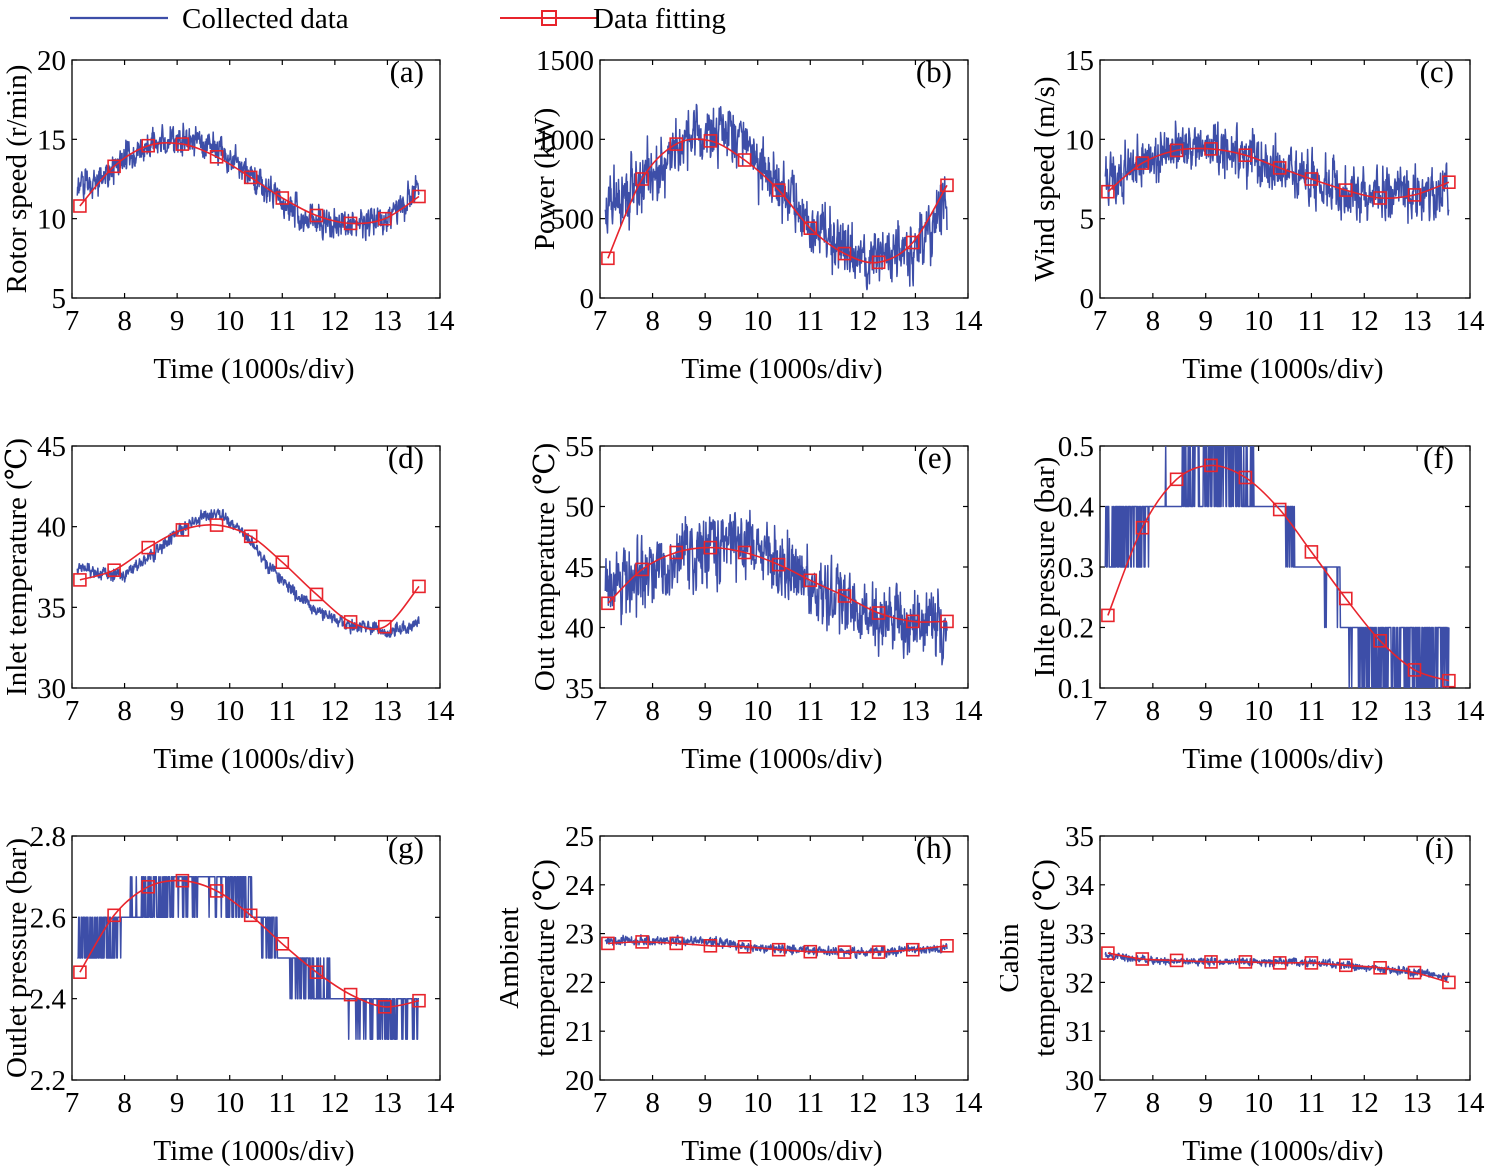  What do you see at coordinates (580, 886) in the screenshot?
I see `y-tick-label: 24` at bounding box center [580, 886].